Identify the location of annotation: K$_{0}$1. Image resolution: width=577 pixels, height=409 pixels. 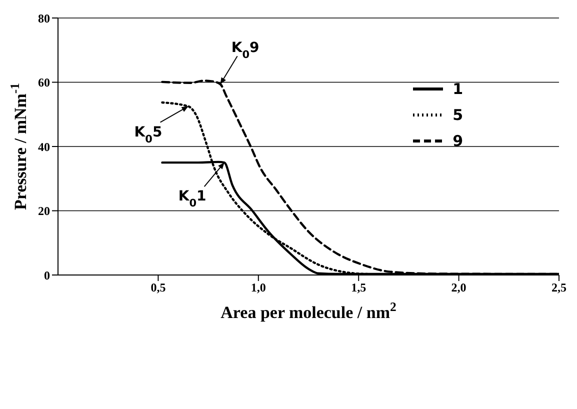
(192, 199).